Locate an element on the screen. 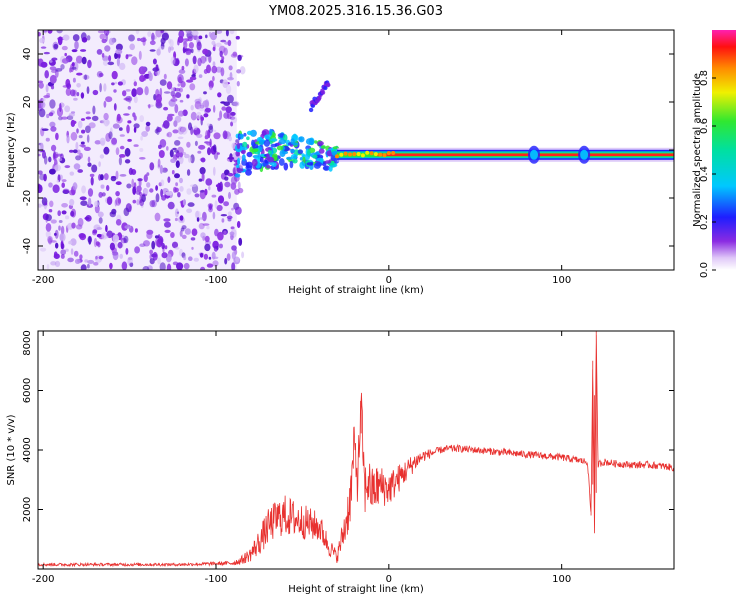 Image resolution: width=750 pixels, height=604 pixels. snr-y-tick-label: 2000 is located at coordinates (27, 509).